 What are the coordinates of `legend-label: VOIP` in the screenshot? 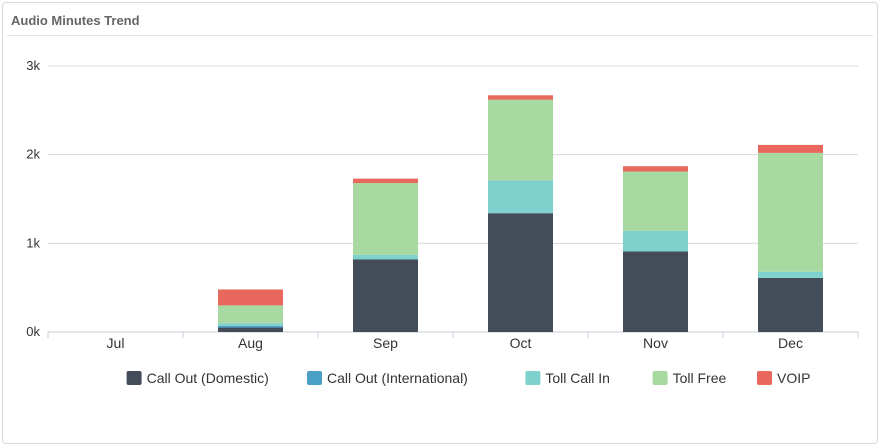 It's located at (793, 378).